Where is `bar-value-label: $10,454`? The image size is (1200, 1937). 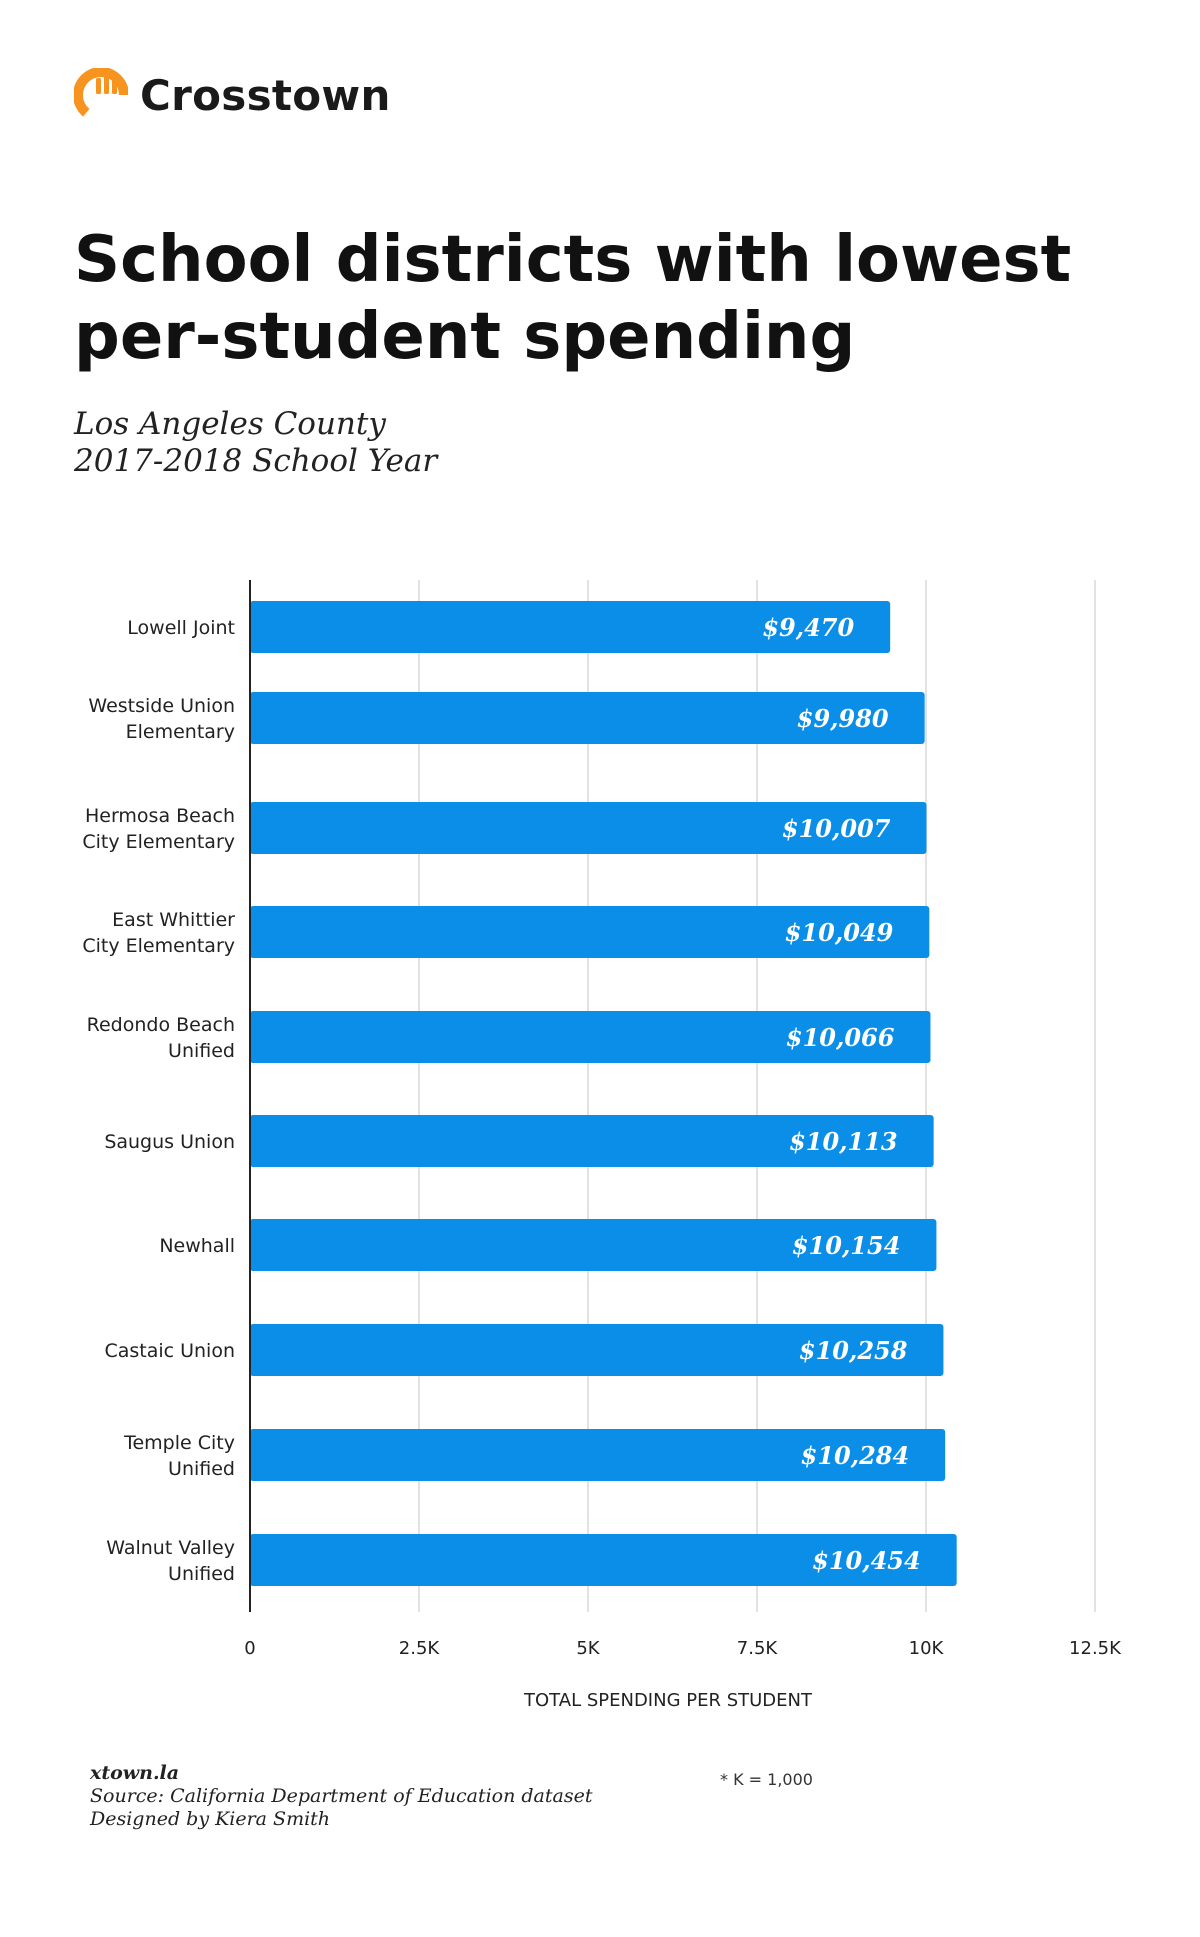
bar-value-label: $10,454 is located at coordinates (866, 1560).